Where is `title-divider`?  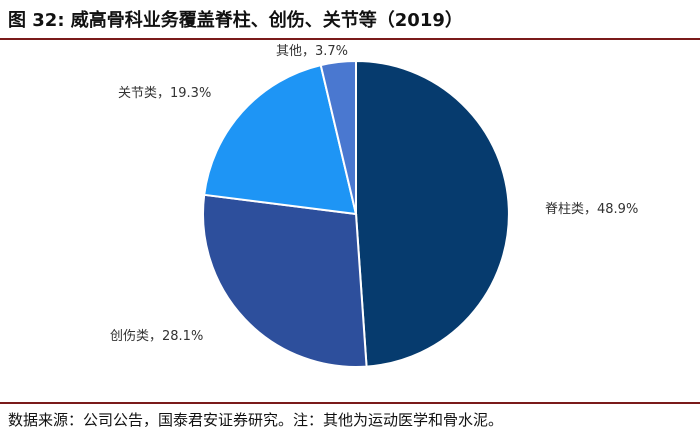
title-divider is located at coordinates (350, 39).